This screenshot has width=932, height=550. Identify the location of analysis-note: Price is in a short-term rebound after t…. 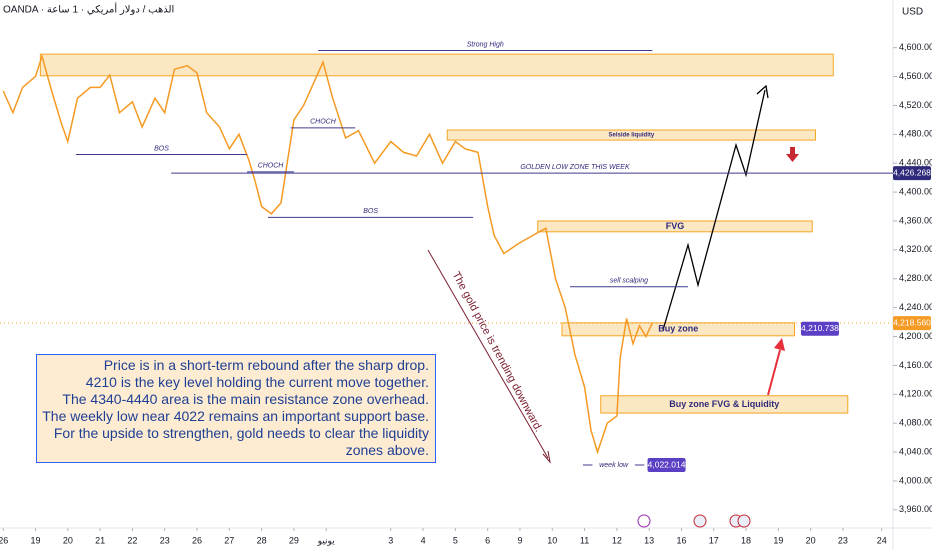
(236, 408).